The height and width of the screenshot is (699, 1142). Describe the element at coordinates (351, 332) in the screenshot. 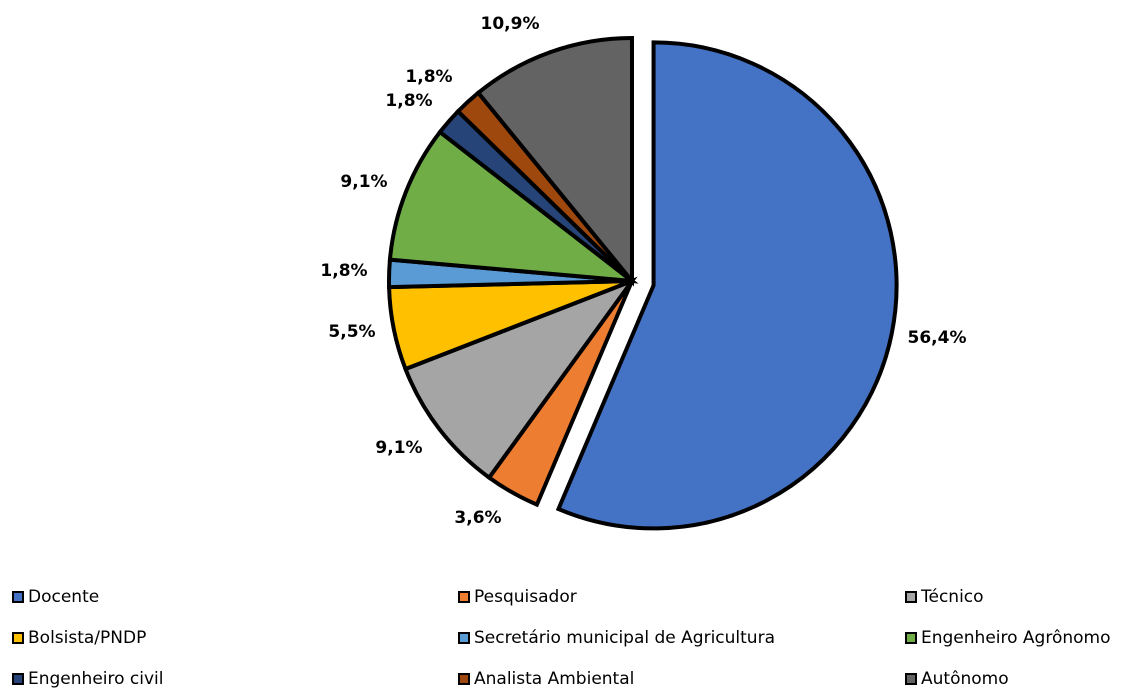

I see `data-label-bolsista-pndp: 5,5%` at that location.